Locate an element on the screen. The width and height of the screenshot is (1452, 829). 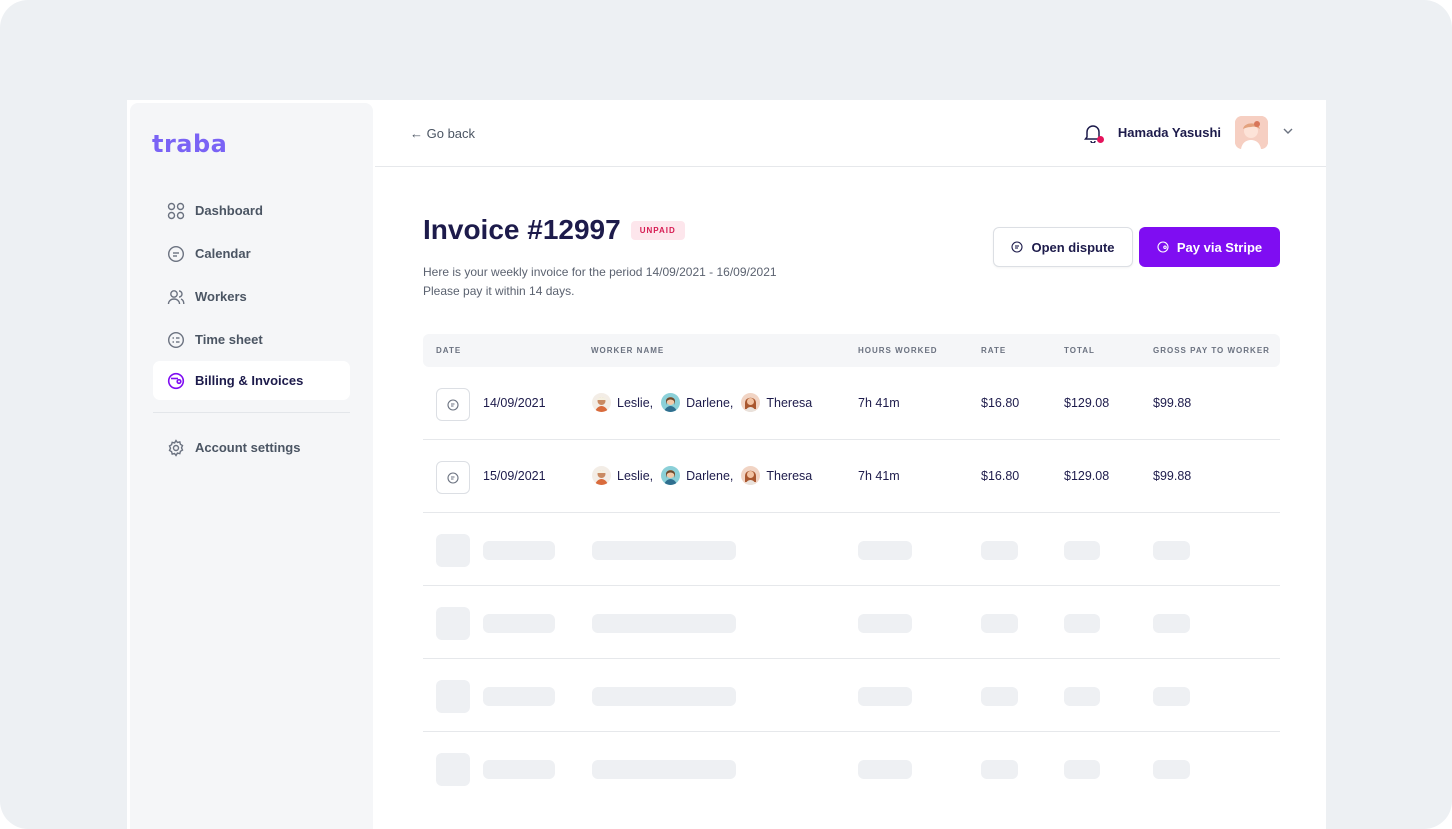
go-back-link: ← Go back is located at coordinates (443, 133).